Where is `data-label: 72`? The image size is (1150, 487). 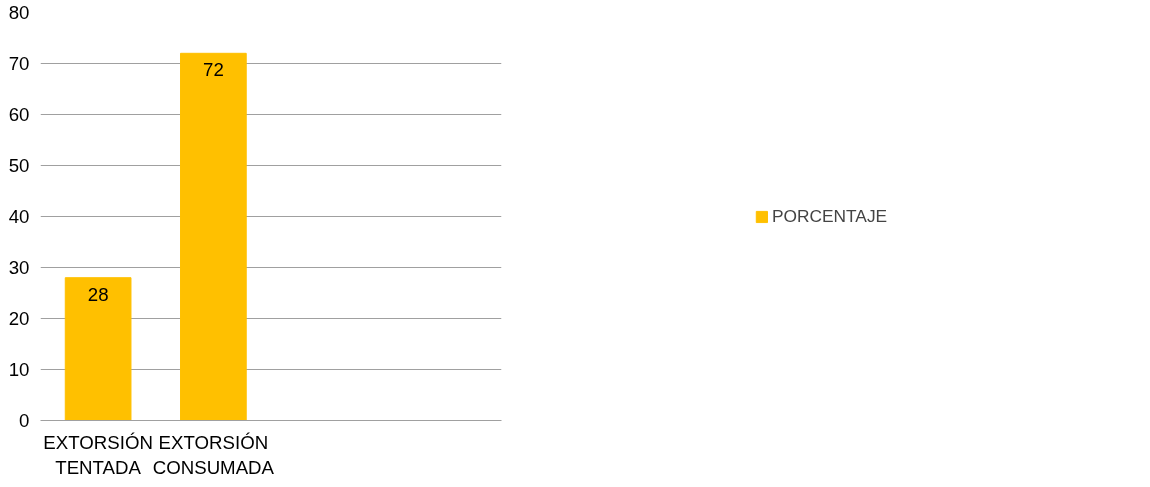
data-label: 72 is located at coordinates (213, 70).